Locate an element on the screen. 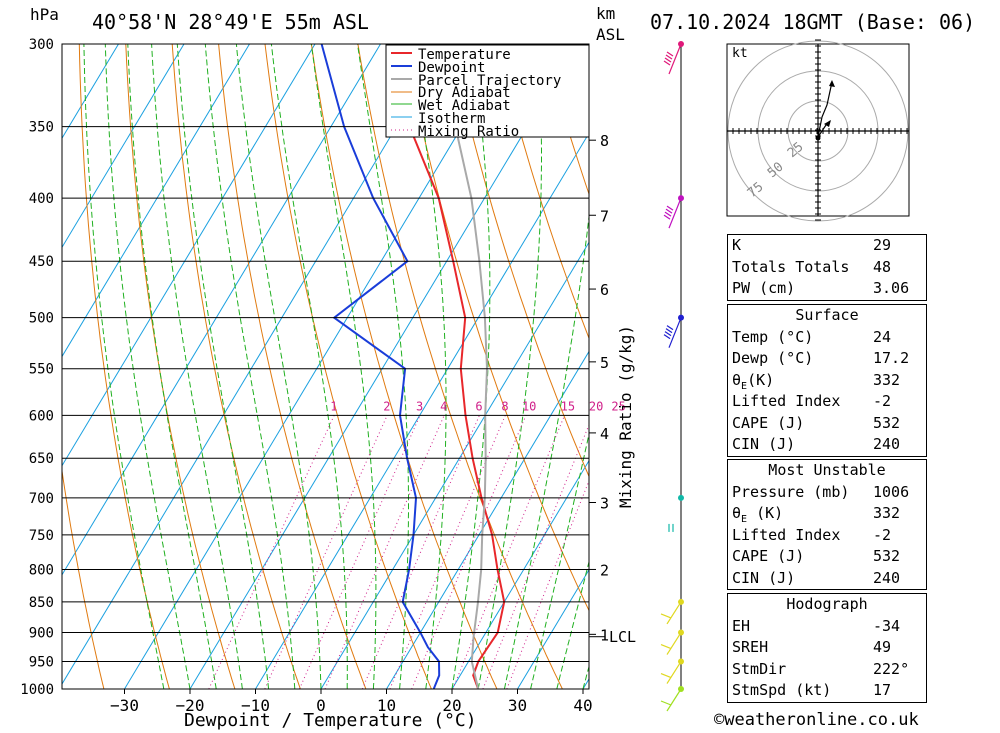 The height and width of the screenshot is (733, 1000). temp-tick-label: −30 is located at coordinates (124, 705).